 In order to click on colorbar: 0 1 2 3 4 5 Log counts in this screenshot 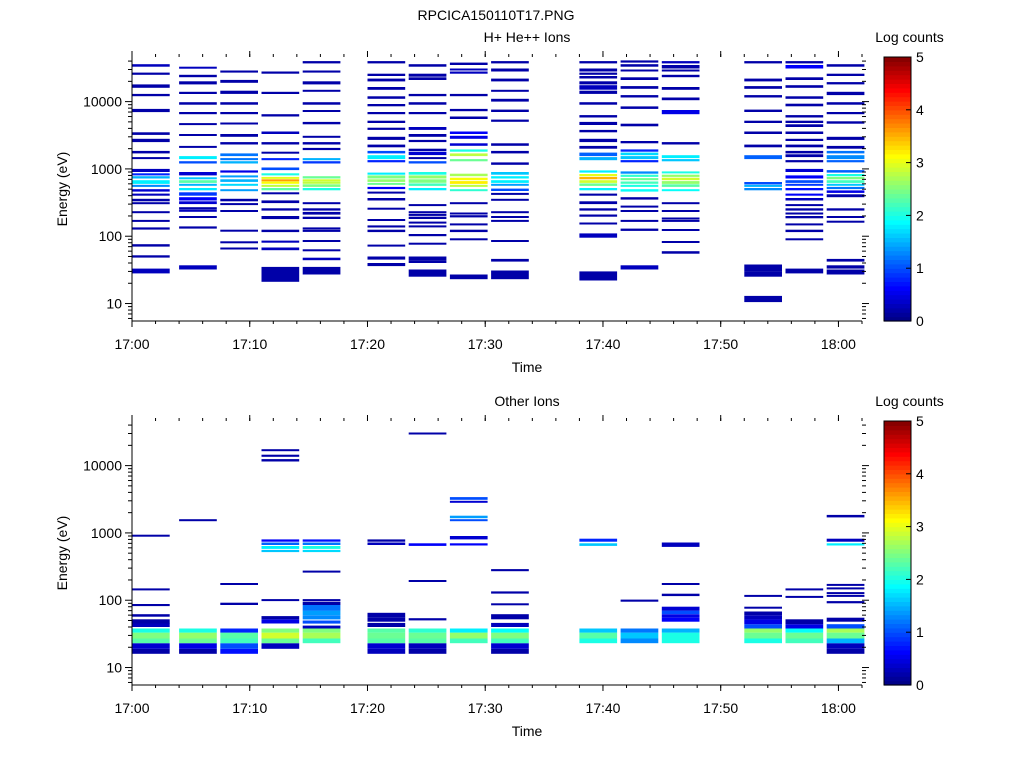, I will do `click(909, 543)`.